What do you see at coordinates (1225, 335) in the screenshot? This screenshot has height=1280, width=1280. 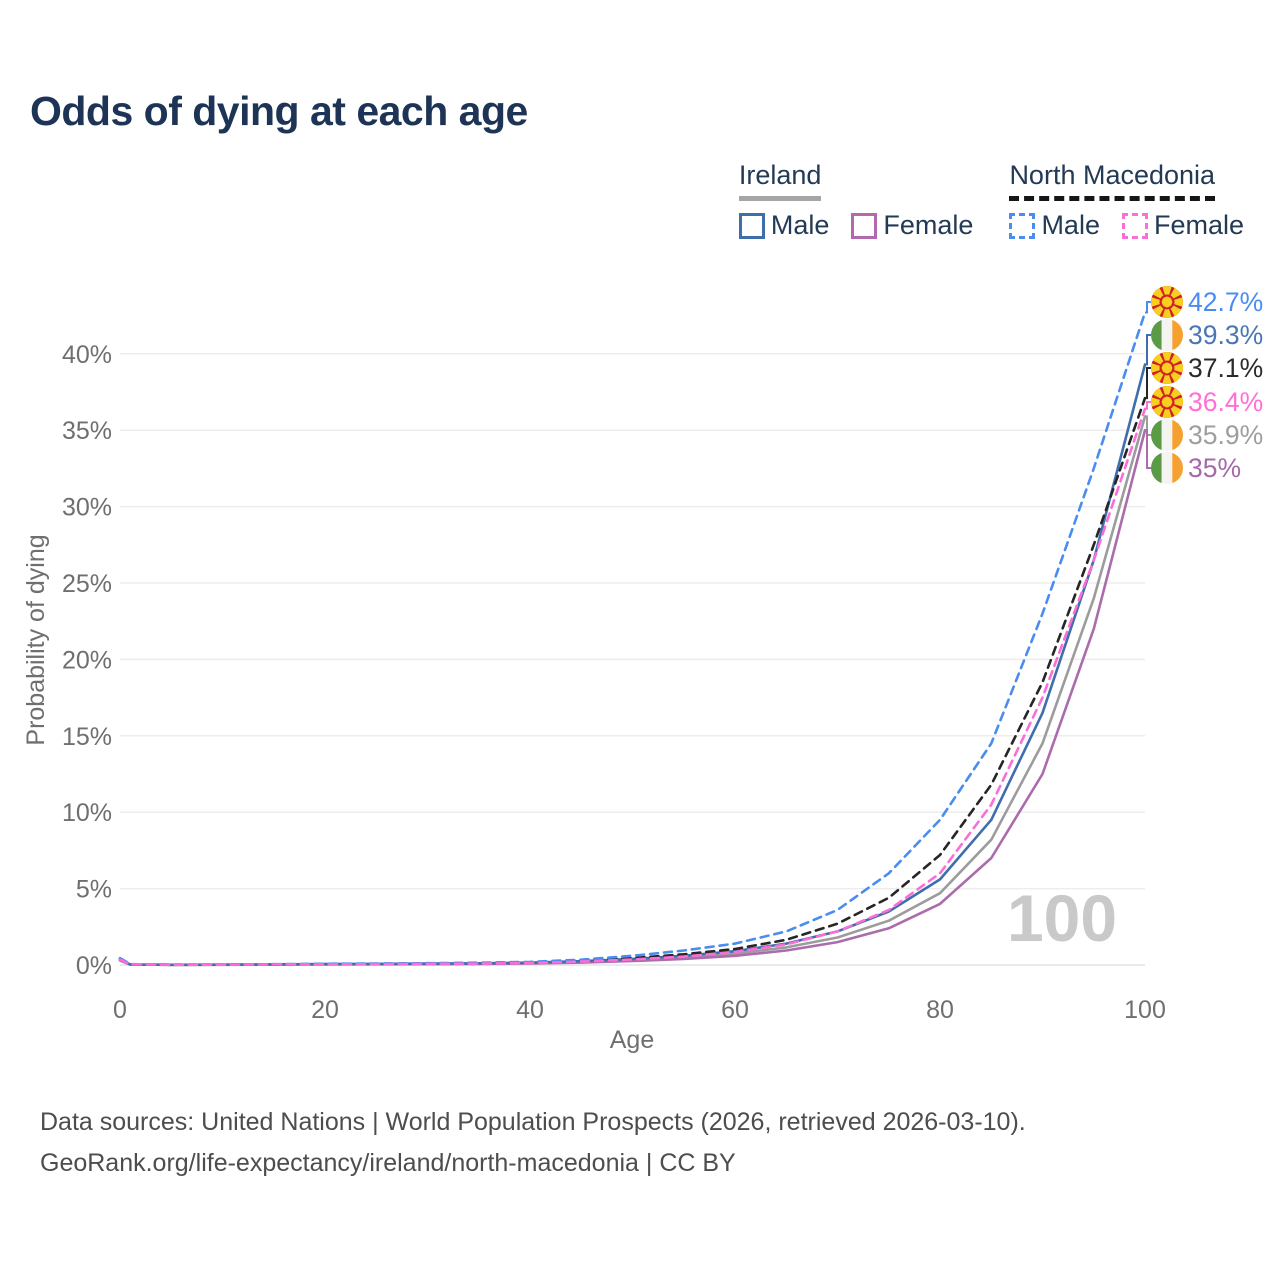 I see `end-label-value-ie_male: 39.3%` at bounding box center [1225, 335].